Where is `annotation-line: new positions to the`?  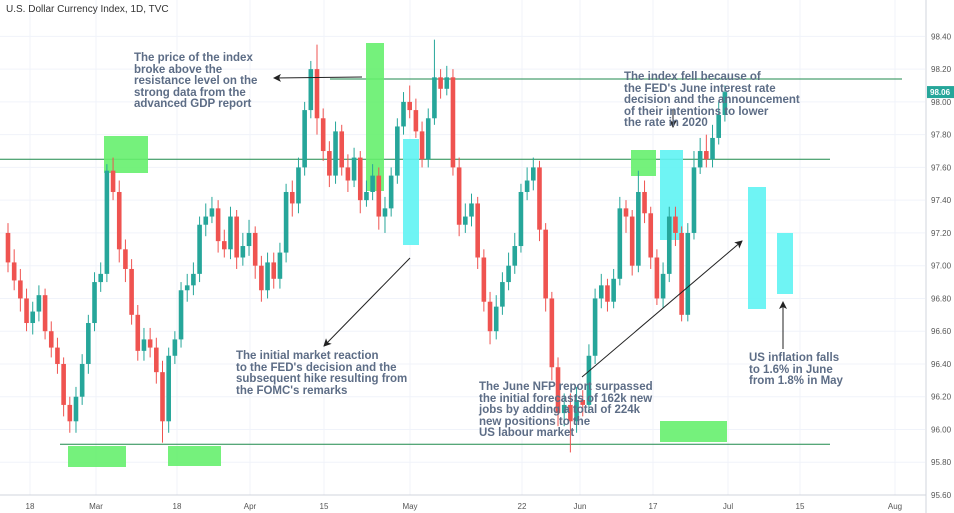
annotation-line: new positions to the is located at coordinates (535, 421).